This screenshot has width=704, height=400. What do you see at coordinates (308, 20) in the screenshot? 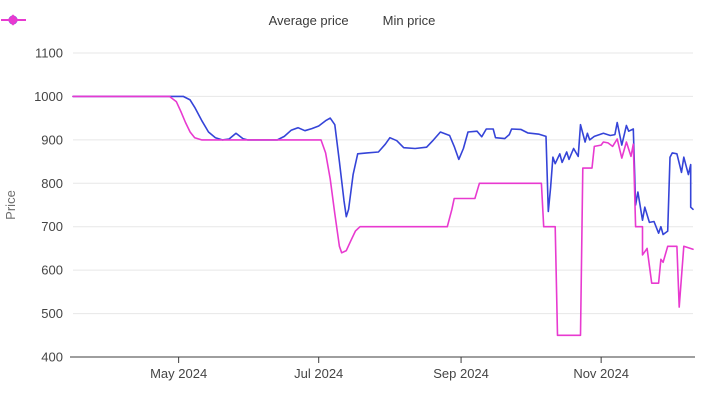
I see `legend-average-price-label: Average price` at bounding box center [308, 20].